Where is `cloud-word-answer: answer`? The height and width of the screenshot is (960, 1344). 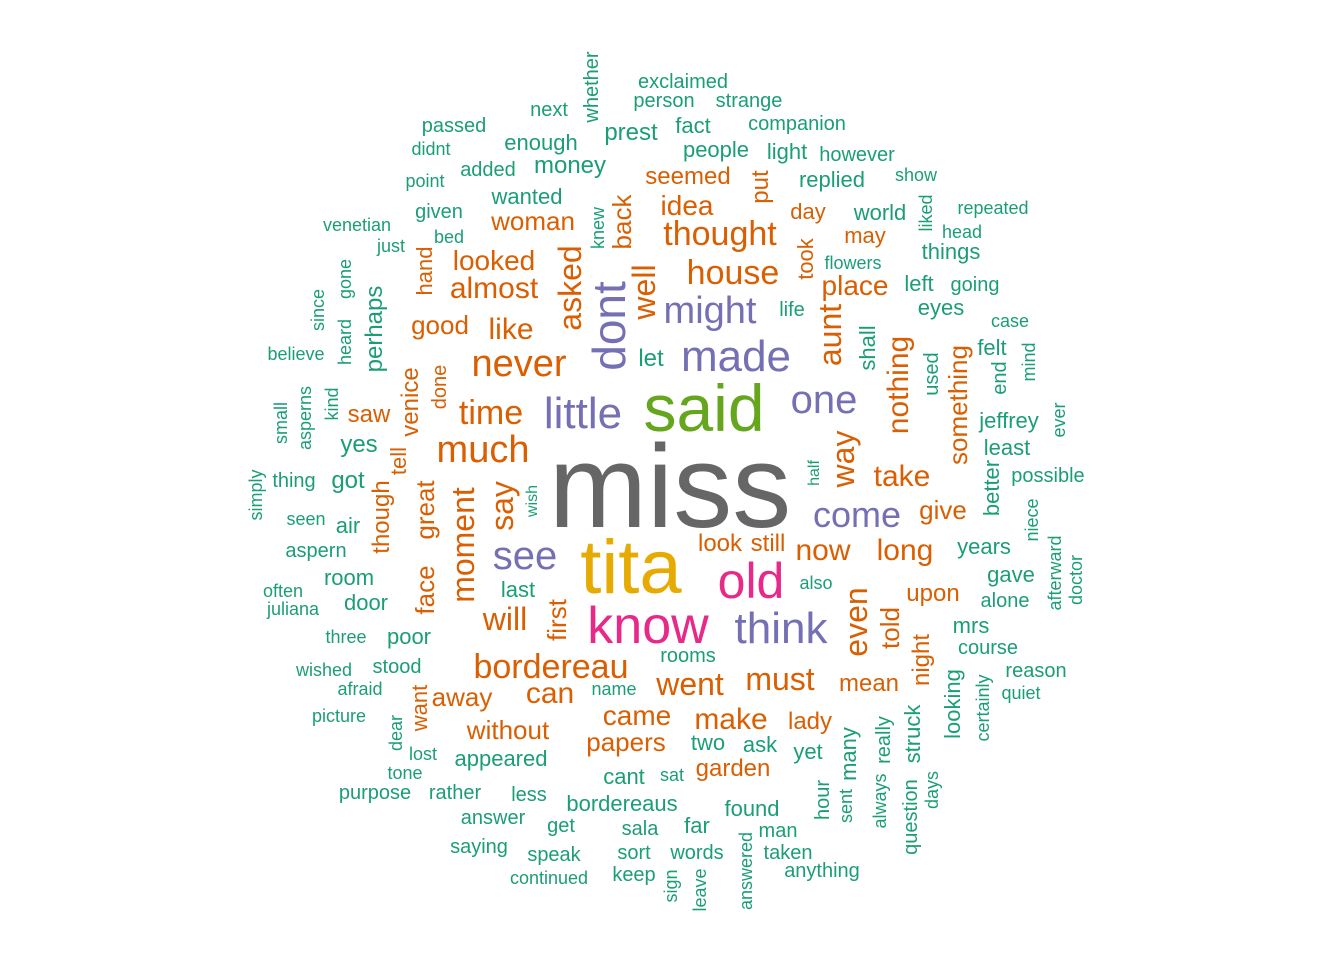
cloud-word-answer: answer is located at coordinates (493, 818).